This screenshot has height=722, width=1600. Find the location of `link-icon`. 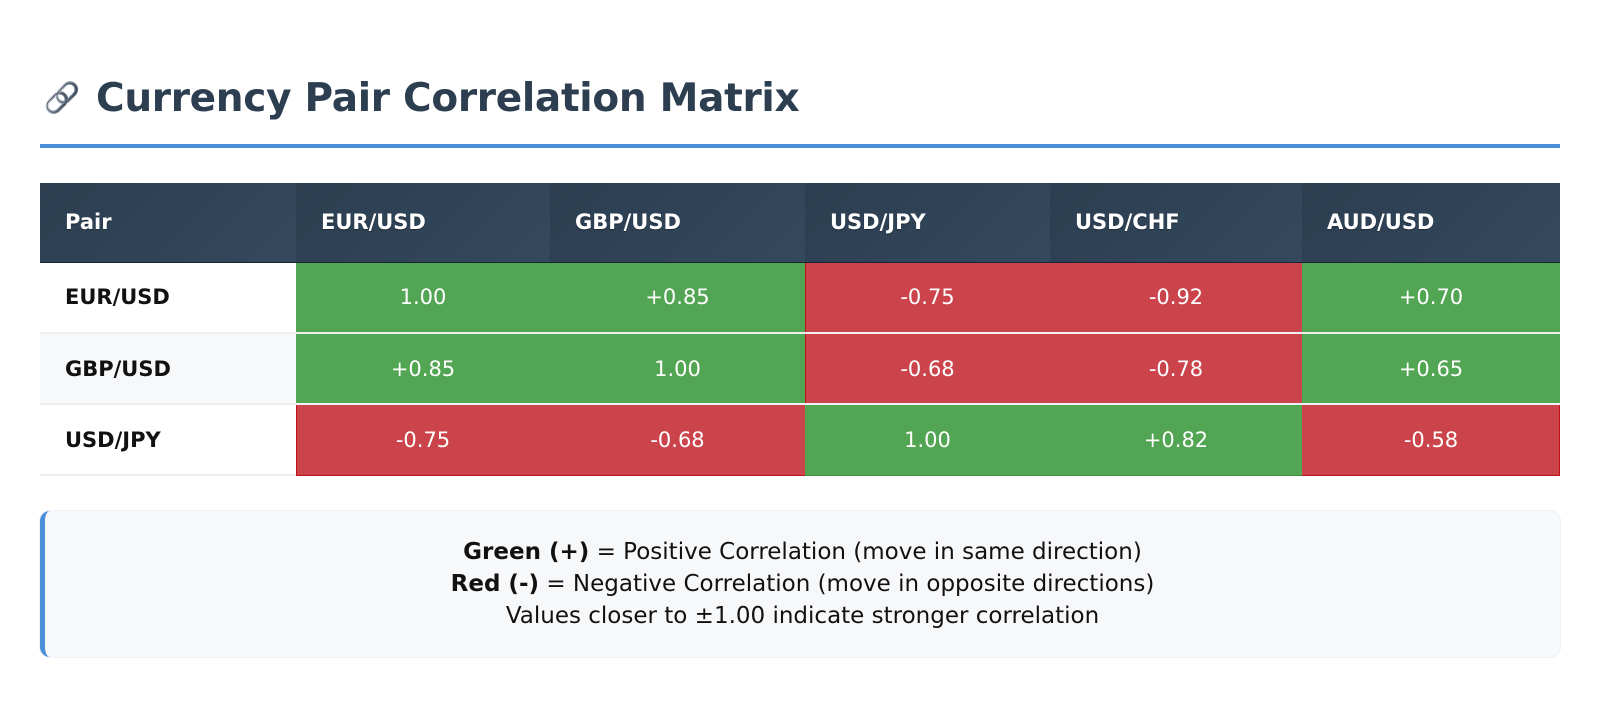

link-icon is located at coordinates (62, 98).